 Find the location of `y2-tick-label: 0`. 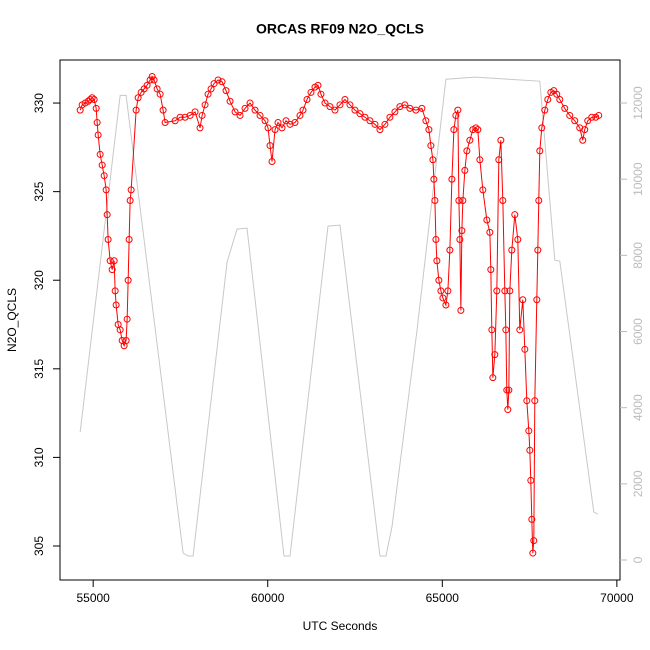

y2-tick-label: 0 is located at coordinates (638, 559).